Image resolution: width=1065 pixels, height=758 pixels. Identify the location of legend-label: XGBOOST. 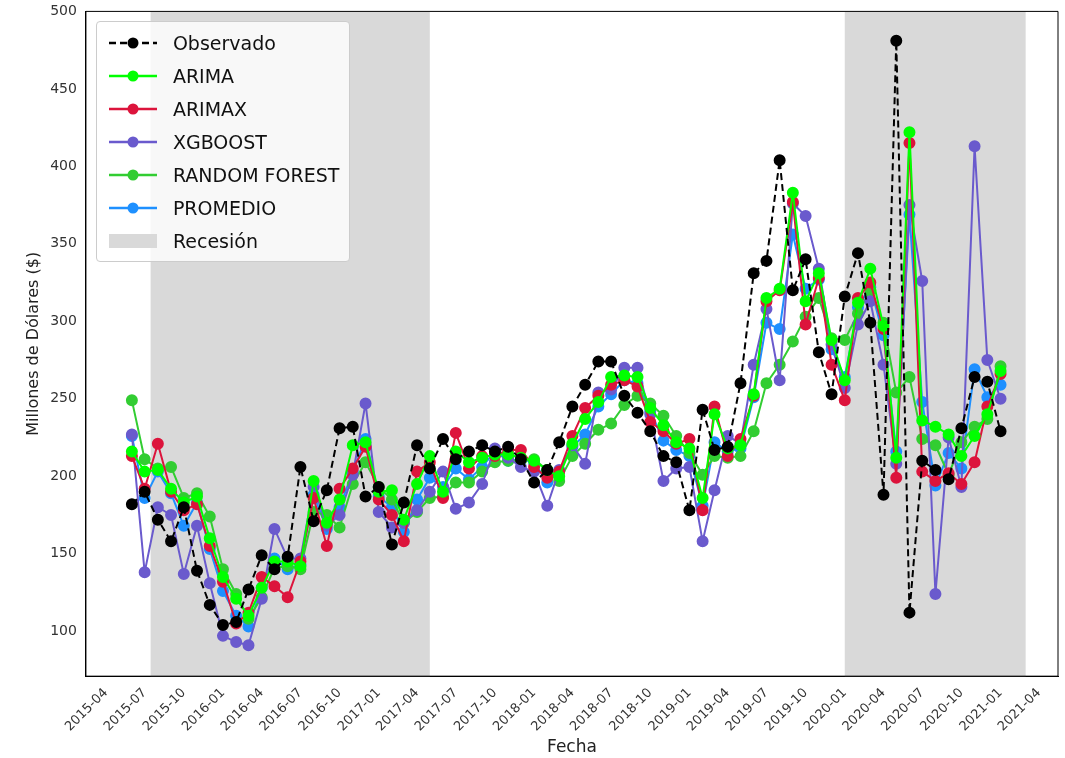
(219, 141).